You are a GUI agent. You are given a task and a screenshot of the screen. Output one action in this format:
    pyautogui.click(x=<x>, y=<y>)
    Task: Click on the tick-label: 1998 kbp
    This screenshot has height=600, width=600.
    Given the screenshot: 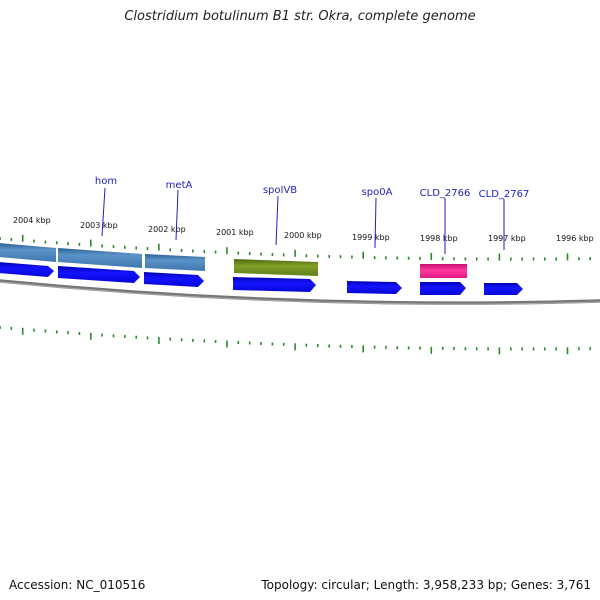 What is the action you would take?
    pyautogui.click(x=439, y=238)
    